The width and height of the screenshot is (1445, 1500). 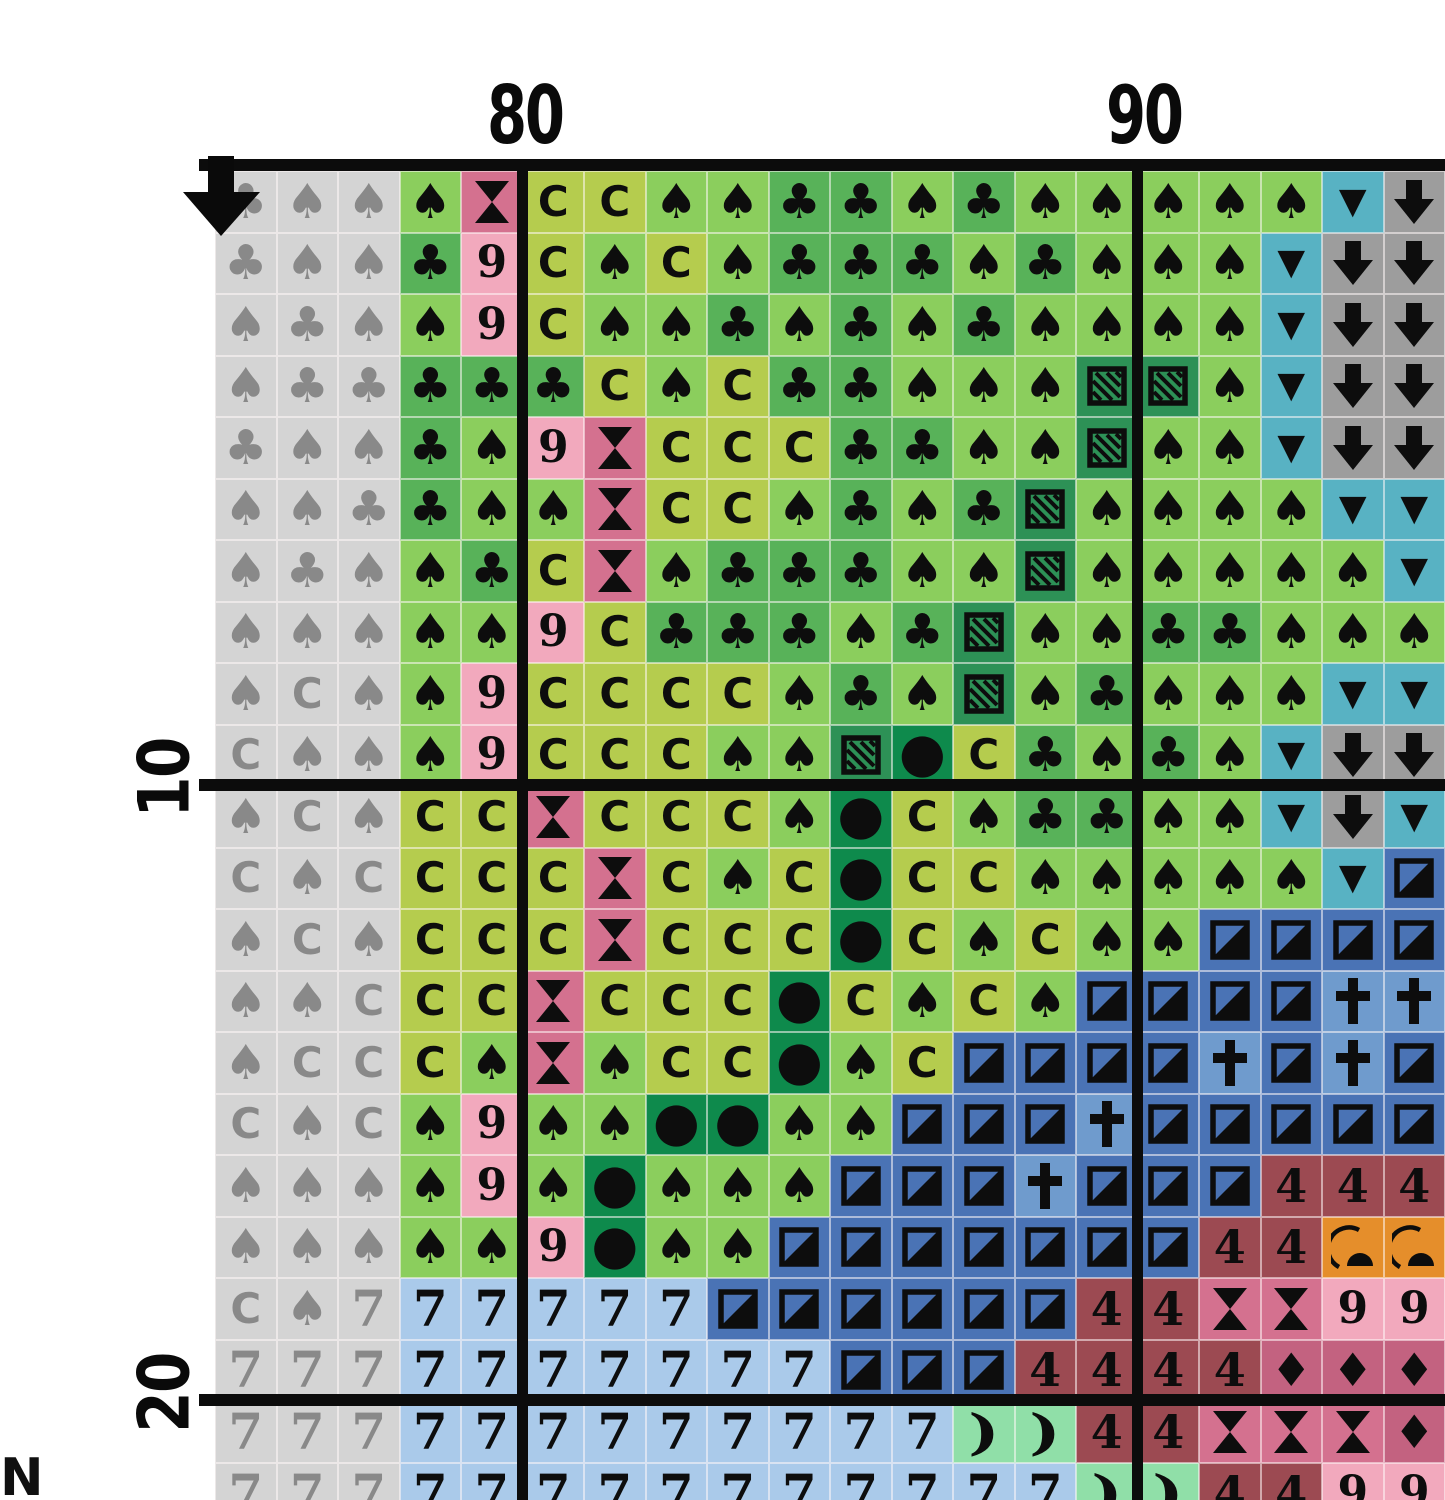 I want to click on stitch-cell: ▼, so click(x=1291, y=817).